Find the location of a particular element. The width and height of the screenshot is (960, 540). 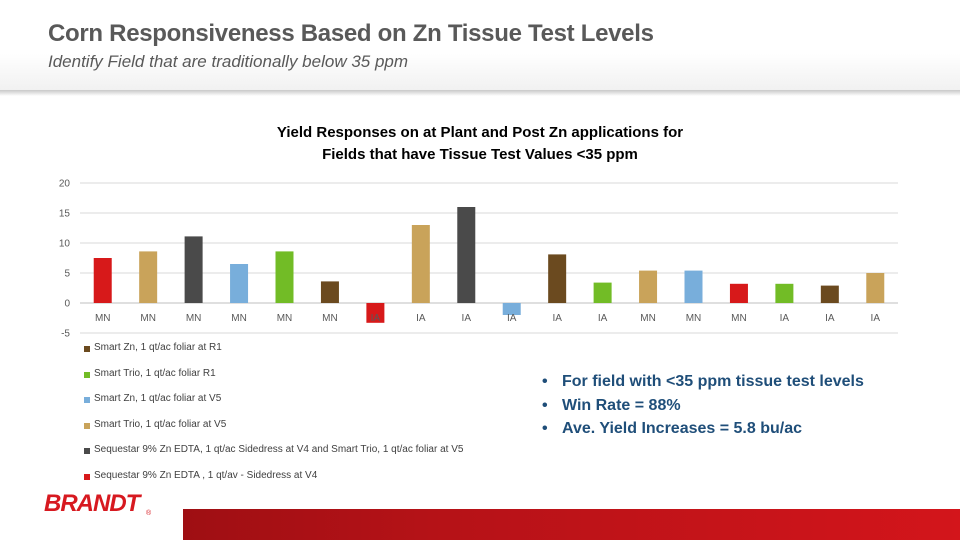

y-tick-label: 5 is located at coordinates (67, 274).